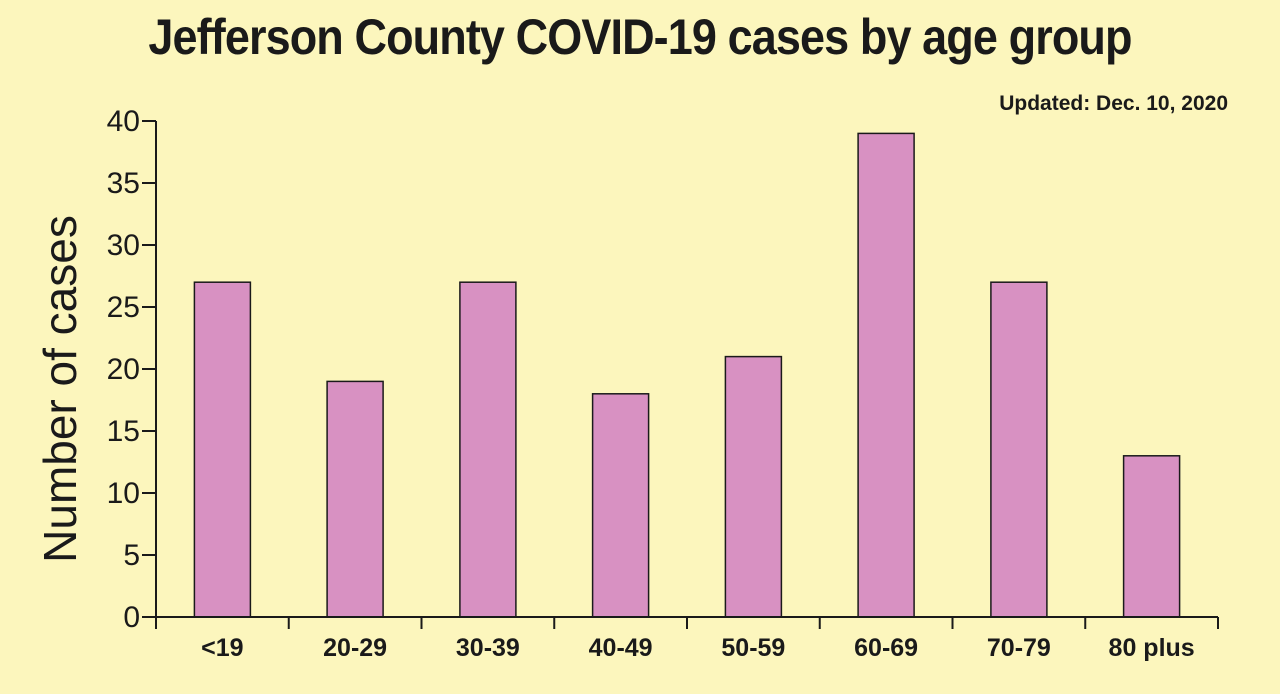  What do you see at coordinates (488, 648) in the screenshot?
I see `x-category-label-2: 30-39` at bounding box center [488, 648].